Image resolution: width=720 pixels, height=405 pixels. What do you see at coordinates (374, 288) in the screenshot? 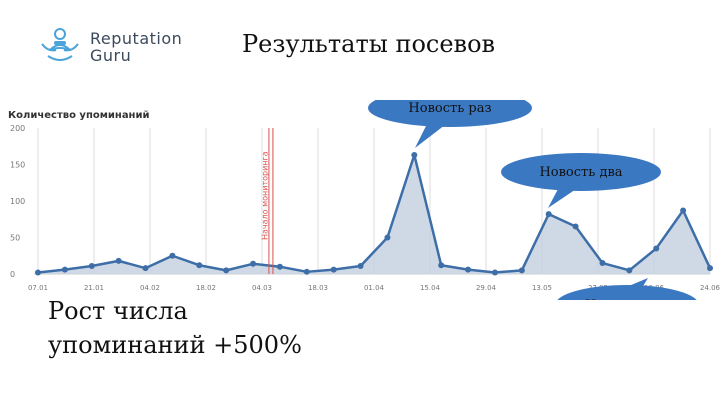
I see `x-tick-label: 01.04` at bounding box center [374, 288].